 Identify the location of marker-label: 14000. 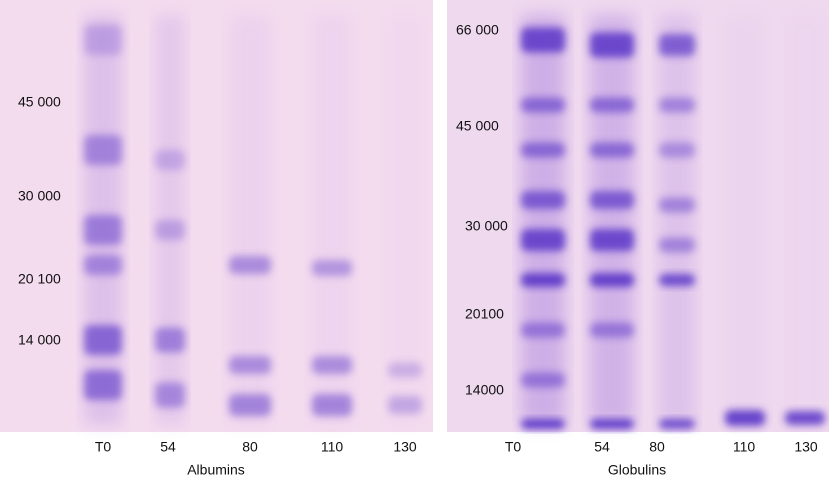
(484, 390).